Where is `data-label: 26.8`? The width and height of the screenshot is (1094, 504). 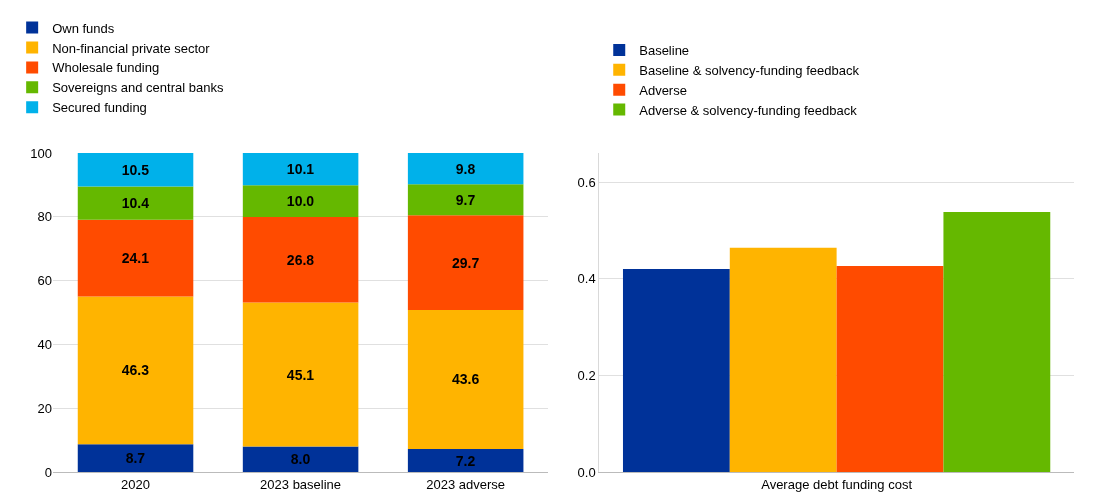
data-label: 26.8 is located at coordinates (300, 259).